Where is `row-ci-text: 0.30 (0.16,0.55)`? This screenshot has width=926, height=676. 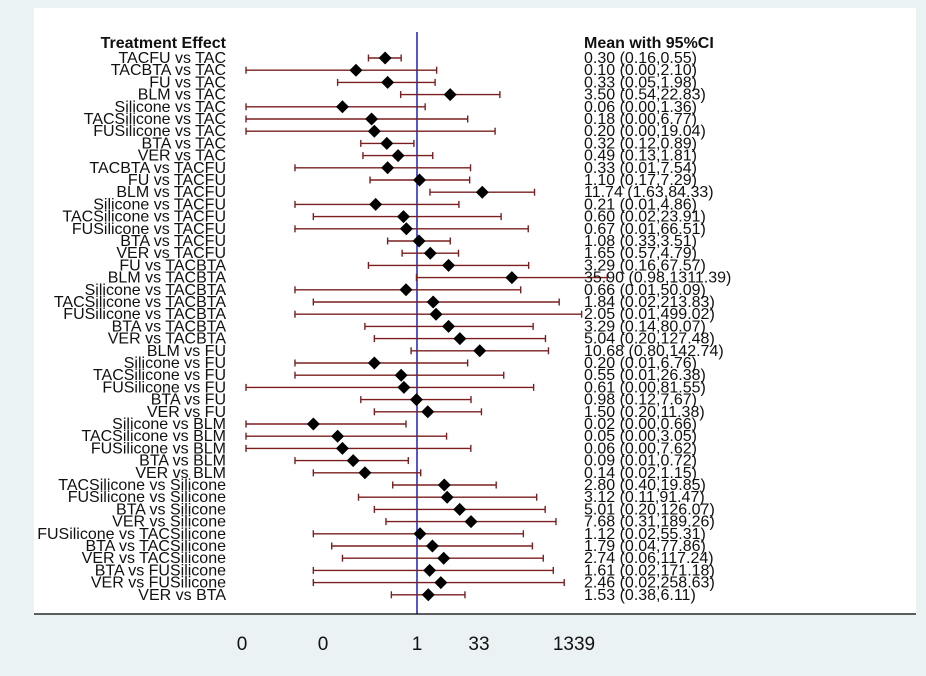 row-ci-text: 0.30 (0.16,0.55) is located at coordinates (640, 58).